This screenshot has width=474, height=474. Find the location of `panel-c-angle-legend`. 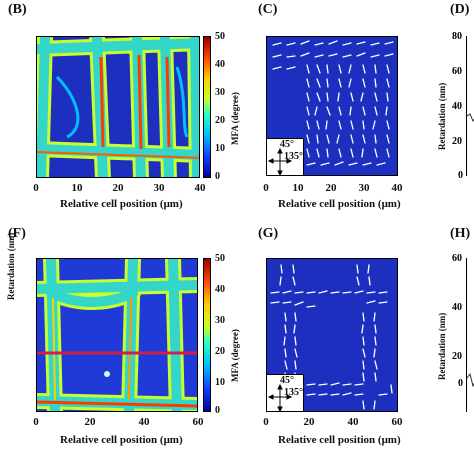

panel-c-angle-legend is located at coordinates (285, 157).